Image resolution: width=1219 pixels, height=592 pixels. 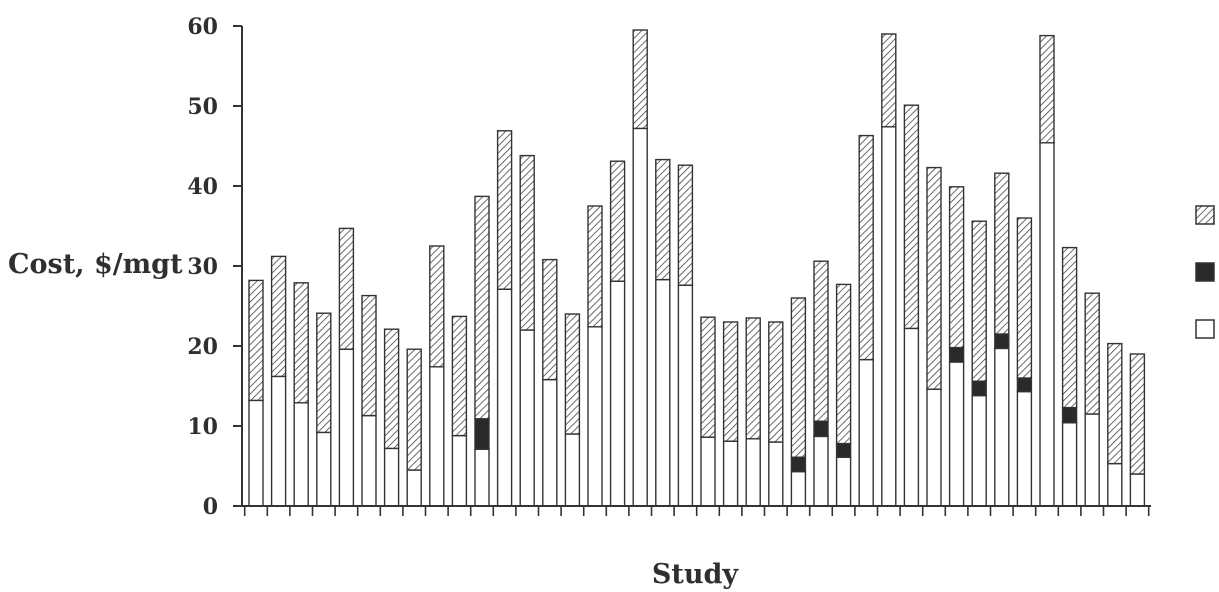 I want to click on y-tick-label: 30, so click(x=202, y=267).